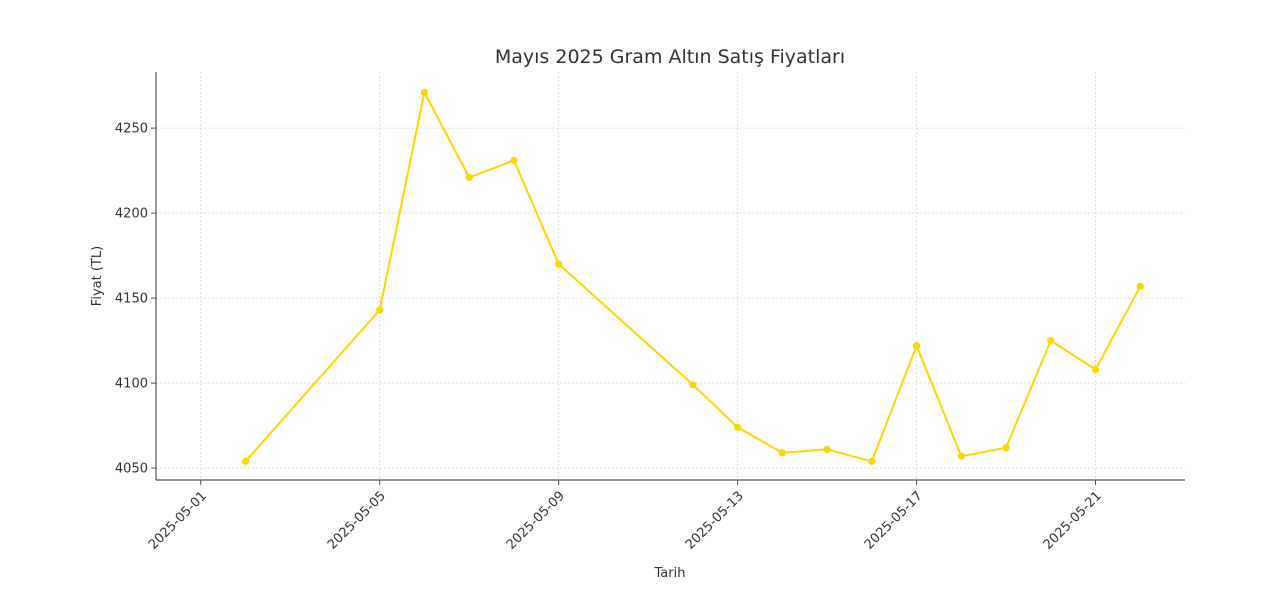  I want to click on x-tick-label: 2025-05-17, so click(894, 521).